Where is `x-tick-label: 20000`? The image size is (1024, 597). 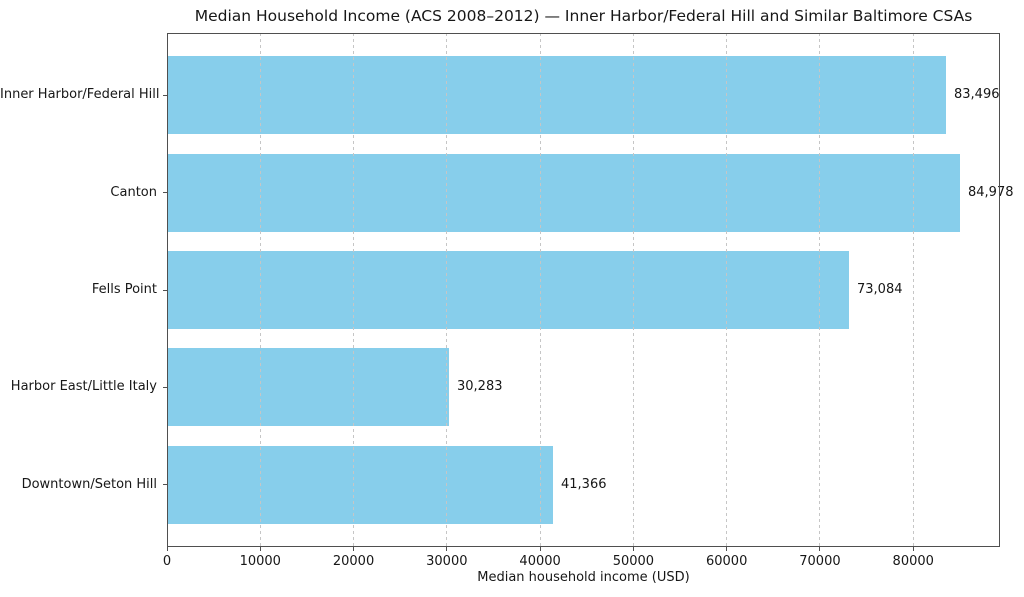 x-tick-label: 20000 is located at coordinates (353, 561).